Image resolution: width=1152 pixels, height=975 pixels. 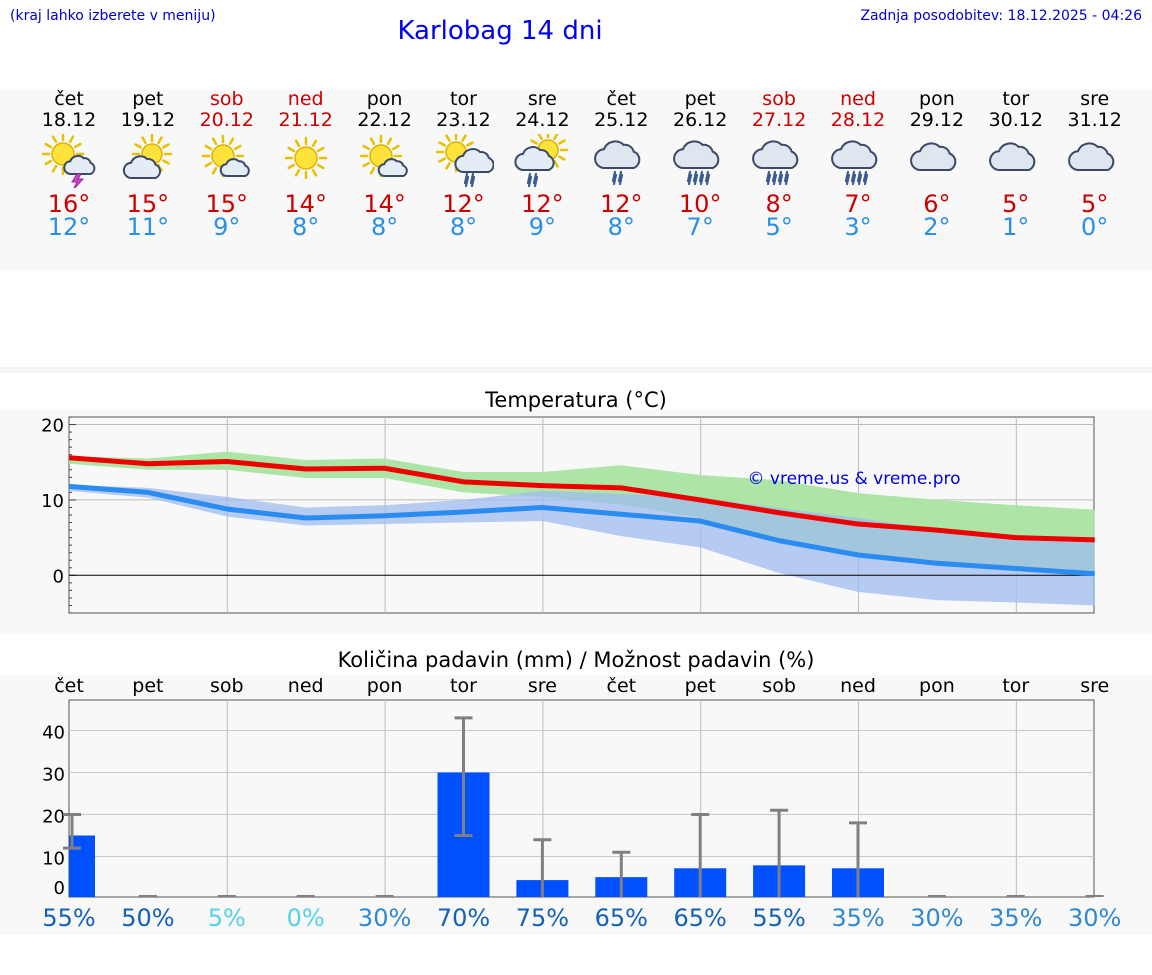 I want to click on x-tick-label: čet, so click(x=622, y=686).